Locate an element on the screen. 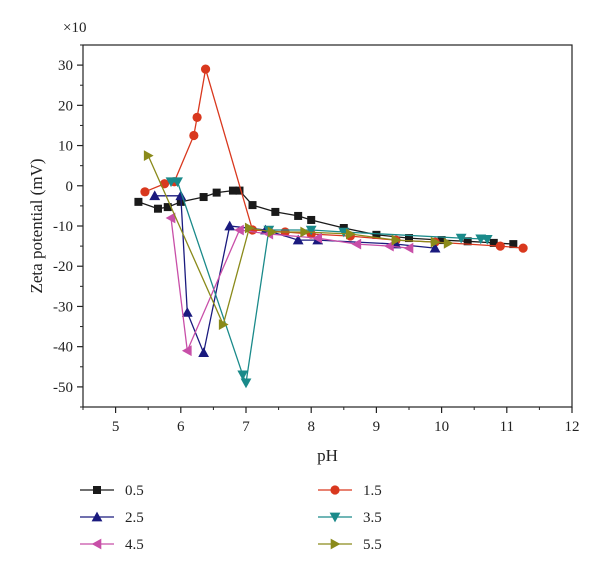 The image size is (600, 567). legend-label: 0.5 is located at coordinates (134, 491).